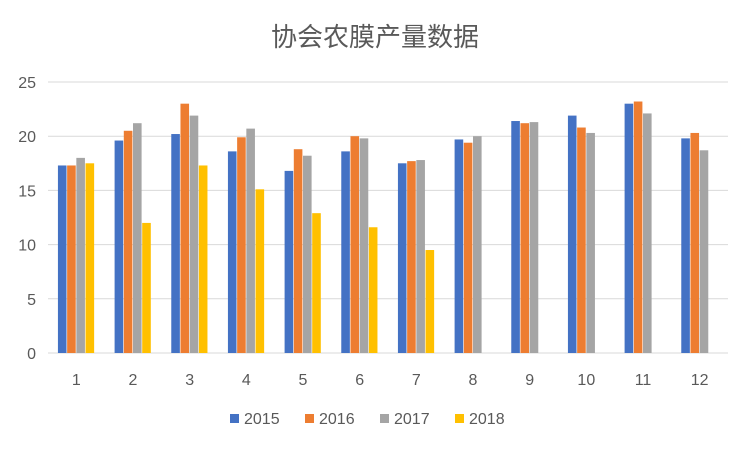  I want to click on legend-swatch-2016, so click(309, 418).